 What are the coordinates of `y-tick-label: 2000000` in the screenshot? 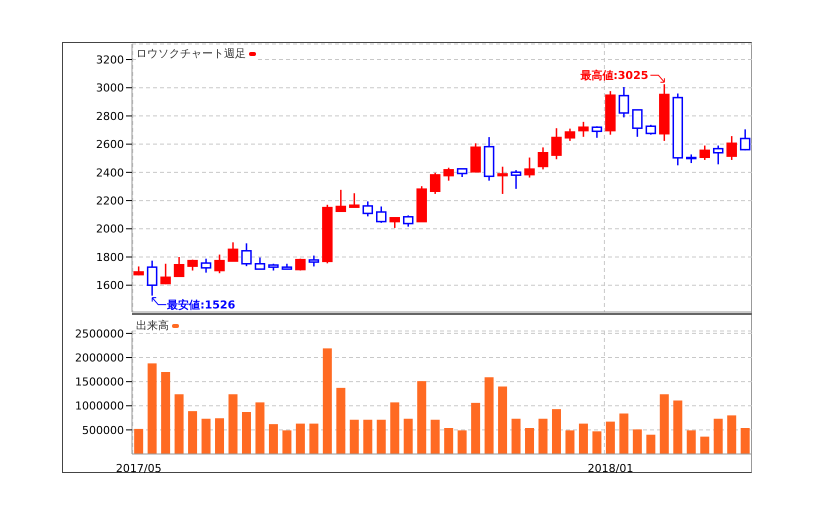 It's located at (99, 357).